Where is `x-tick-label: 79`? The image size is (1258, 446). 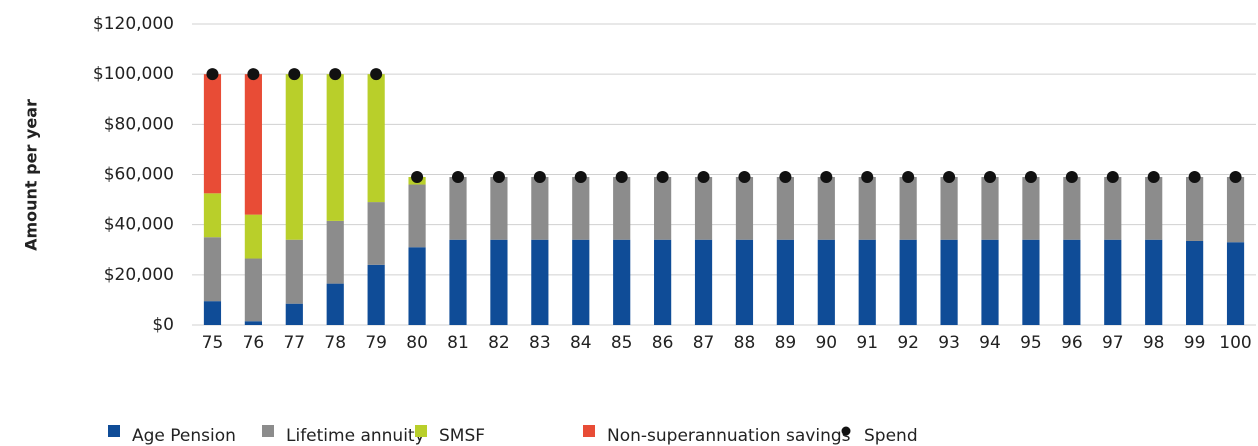 x-tick-label: 79 is located at coordinates (376, 343).